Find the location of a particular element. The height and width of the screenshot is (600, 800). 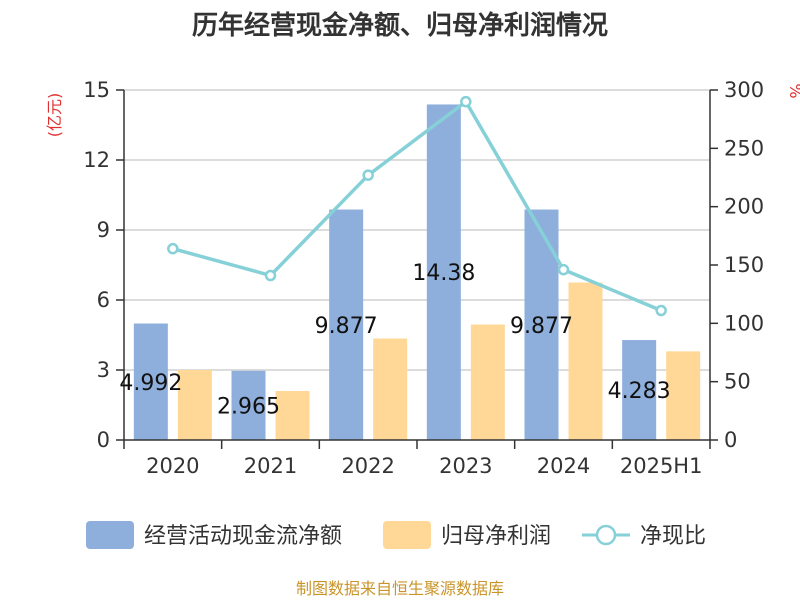

ratio-point-2023 is located at coordinates (466, 101).